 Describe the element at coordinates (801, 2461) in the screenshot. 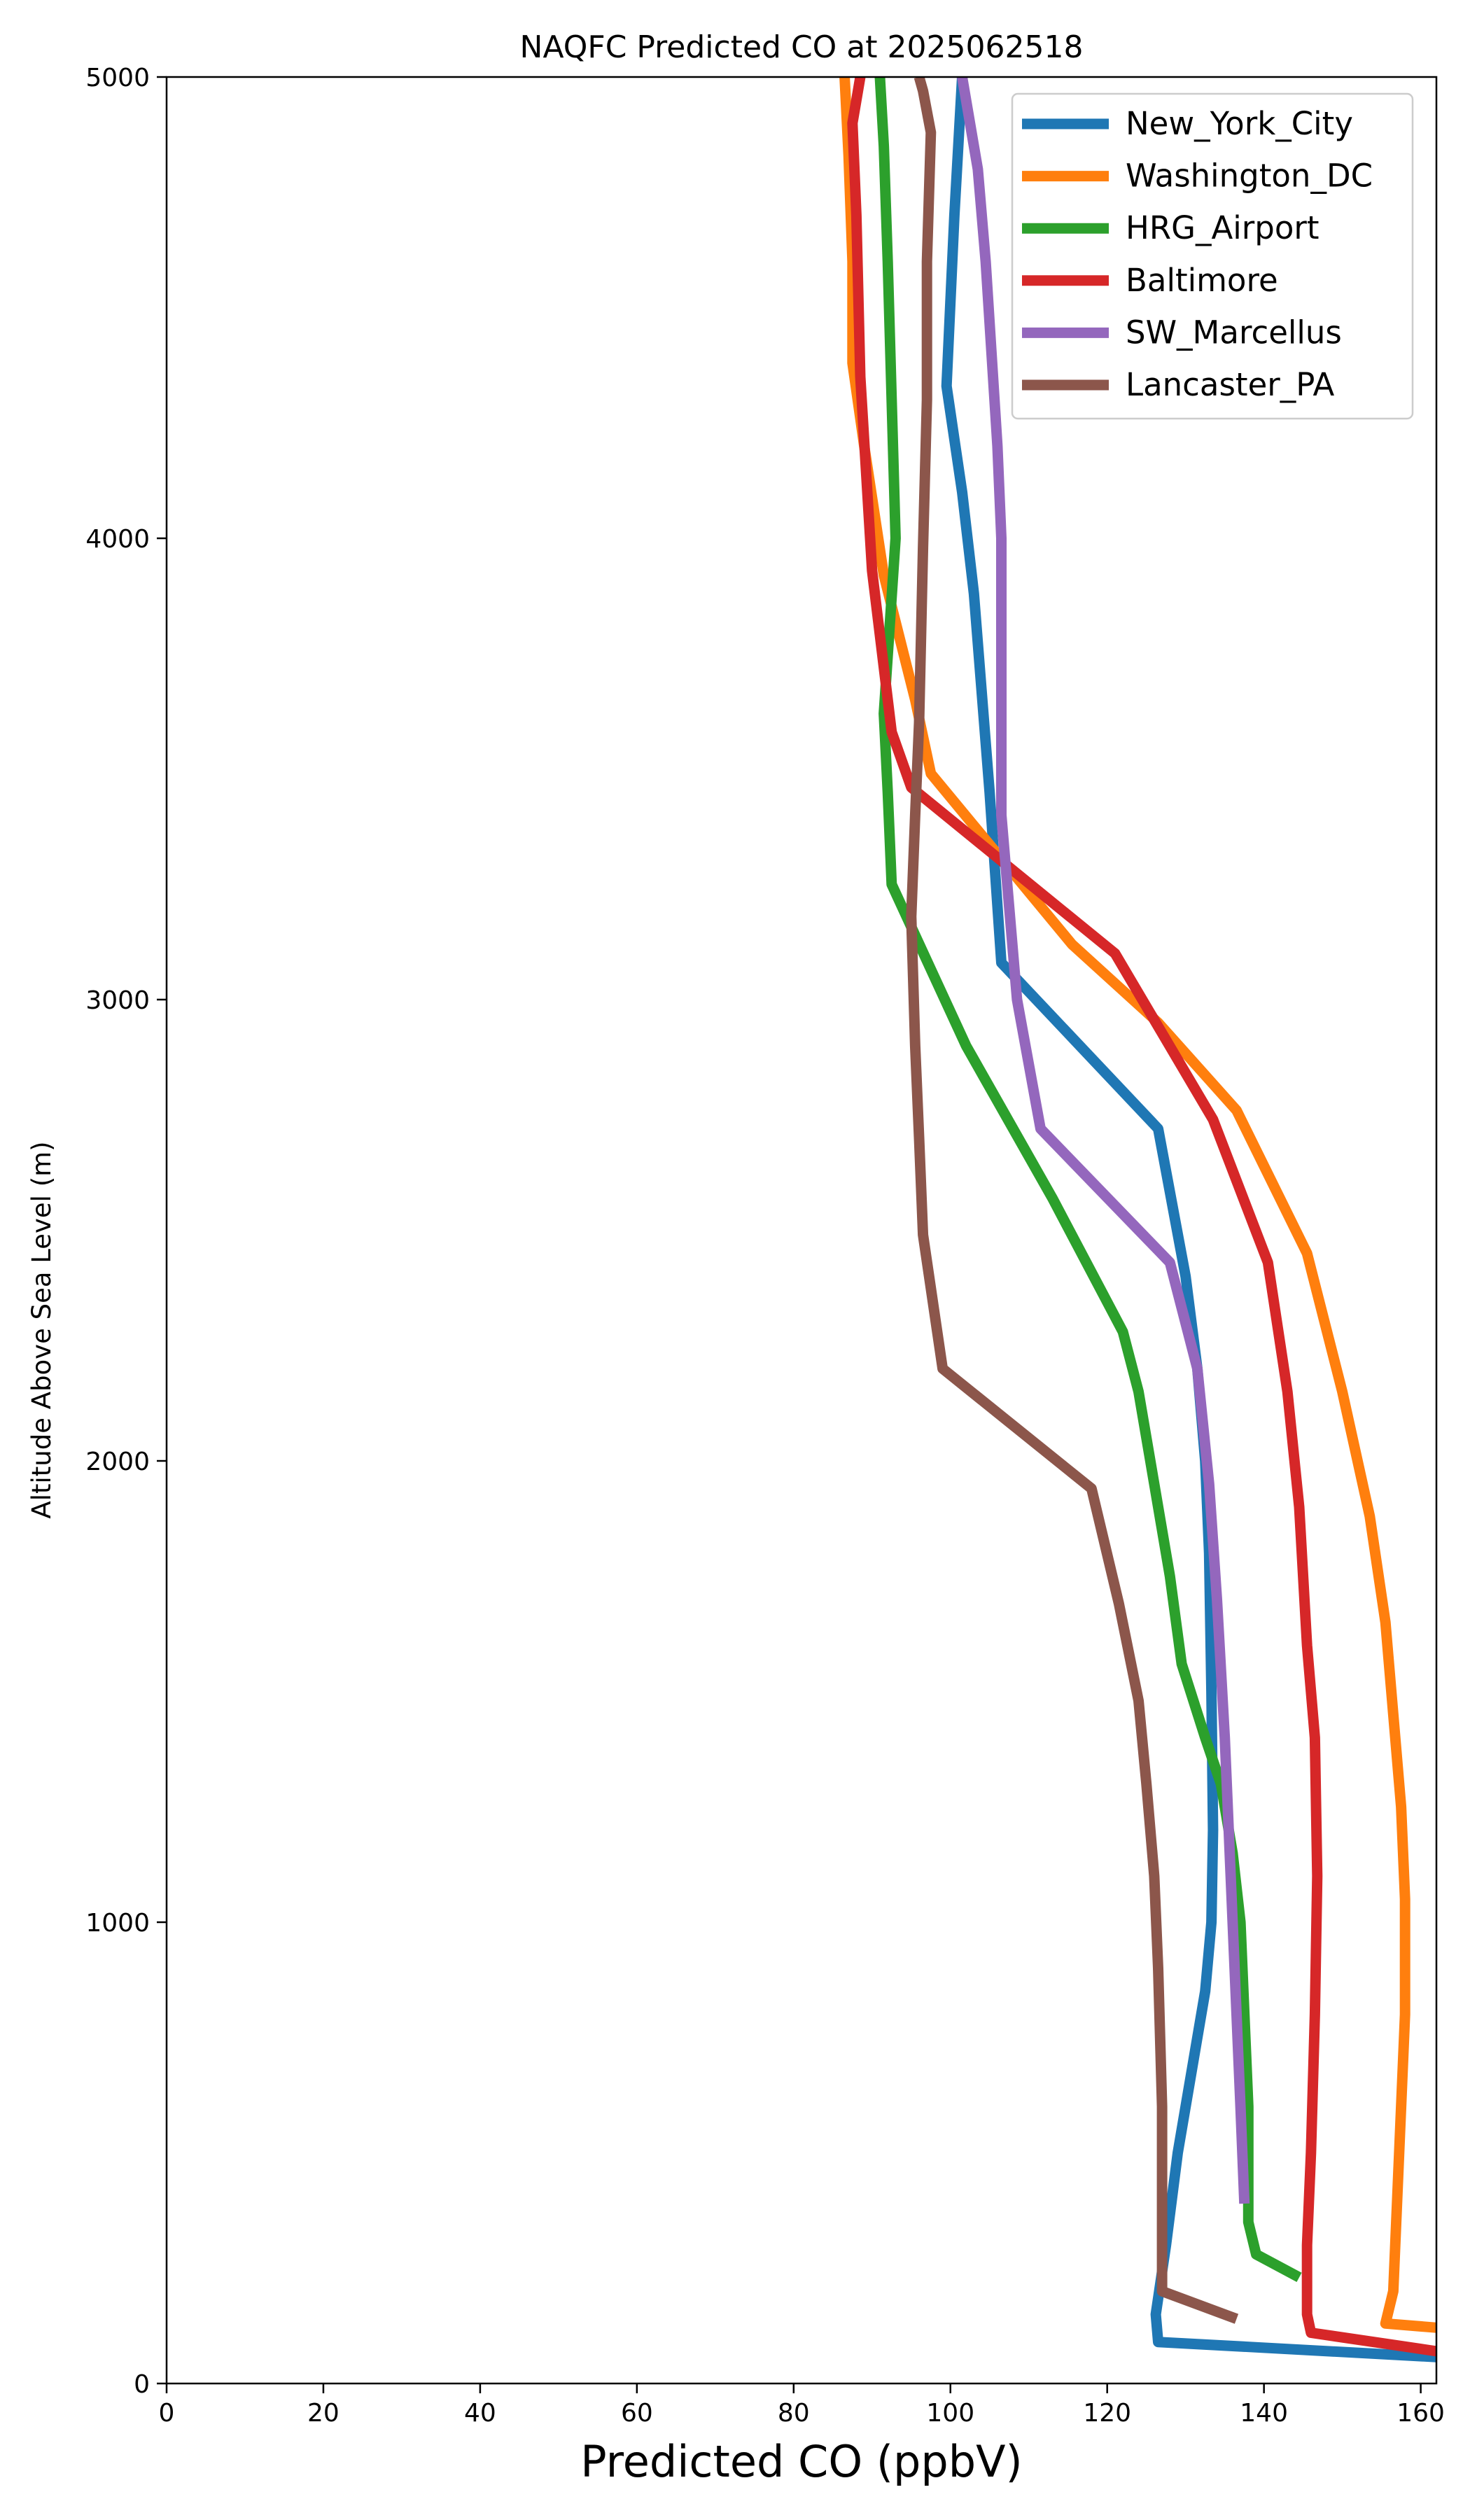

I see `x-axis-label: Predicted CO (ppbV)` at that location.